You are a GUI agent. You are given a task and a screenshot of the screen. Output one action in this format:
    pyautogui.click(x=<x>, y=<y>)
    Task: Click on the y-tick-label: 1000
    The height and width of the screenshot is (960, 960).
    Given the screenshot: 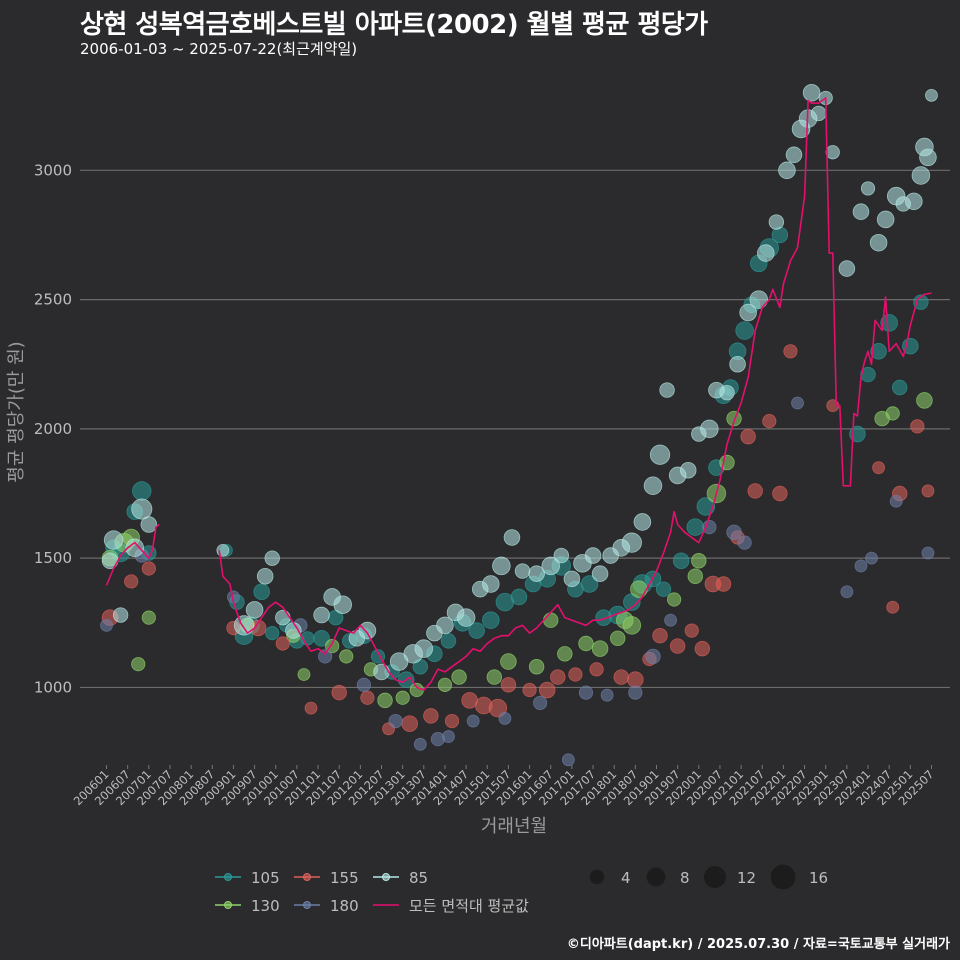 What is the action you would take?
    pyautogui.click(x=53, y=687)
    